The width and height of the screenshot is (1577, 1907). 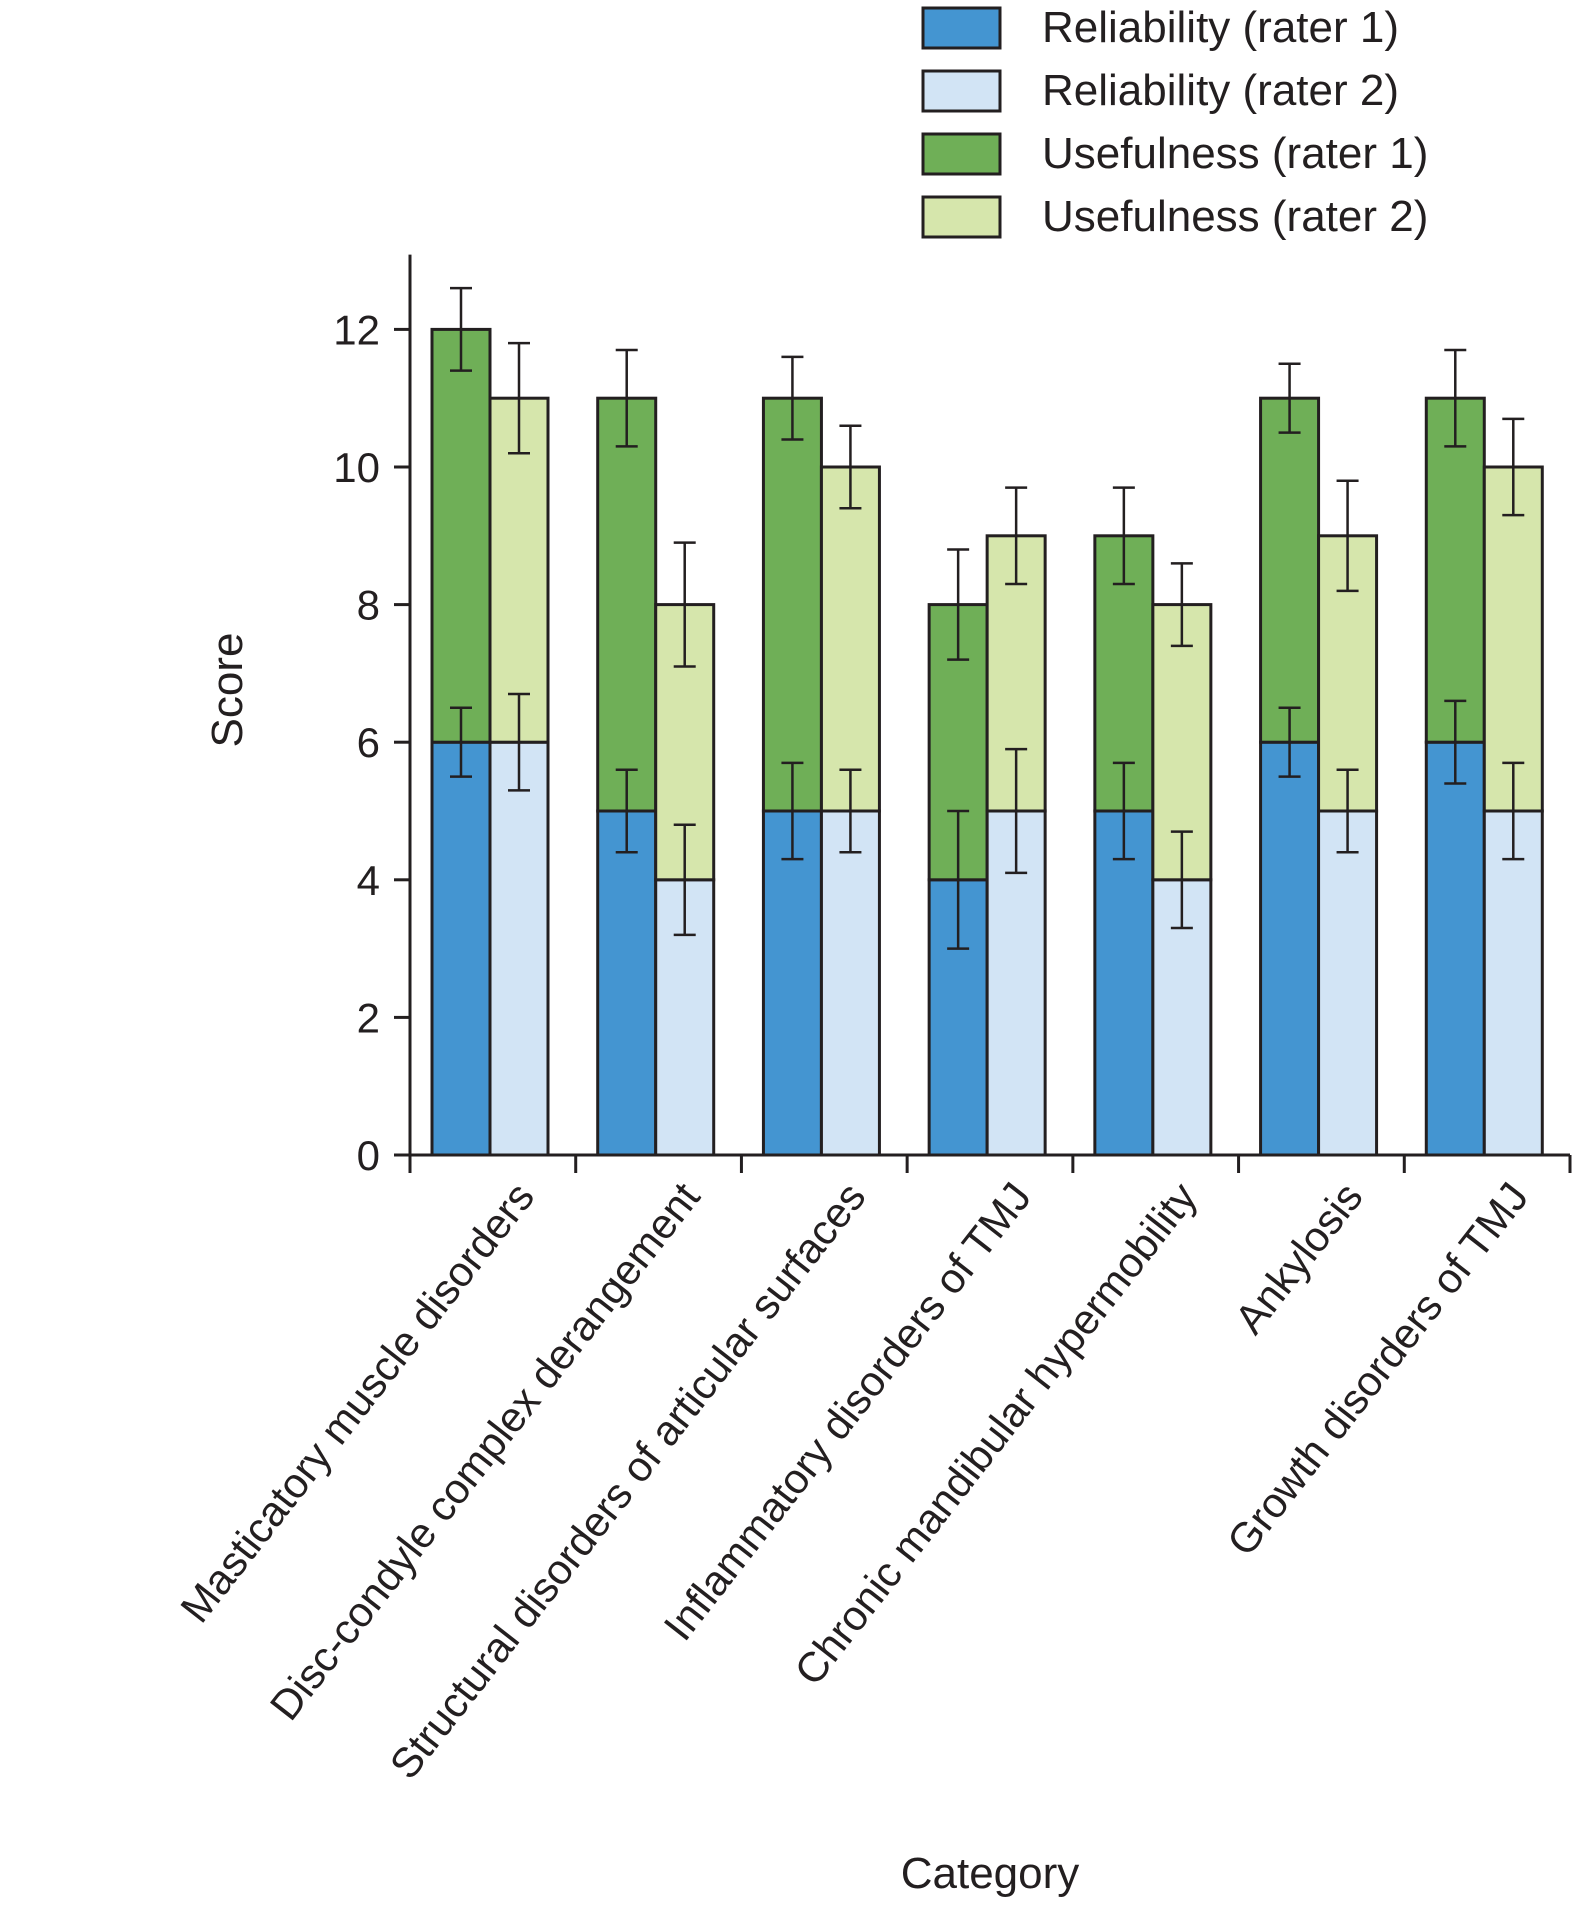 I want to click on x-category-label: Masticatory muscle disorders, so click(x=357, y=1402).